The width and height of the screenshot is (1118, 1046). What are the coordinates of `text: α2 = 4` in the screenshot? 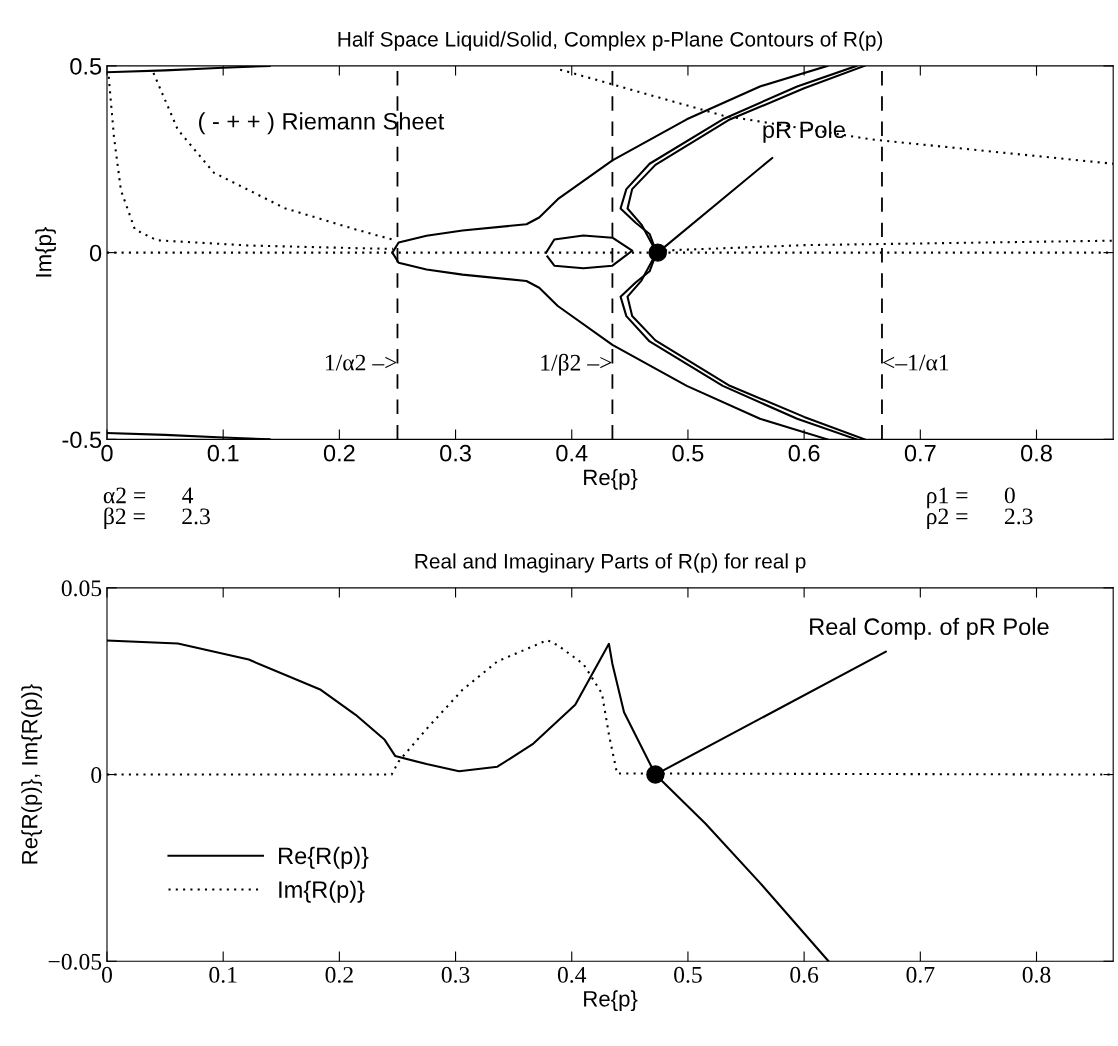 It's located at (148, 495).